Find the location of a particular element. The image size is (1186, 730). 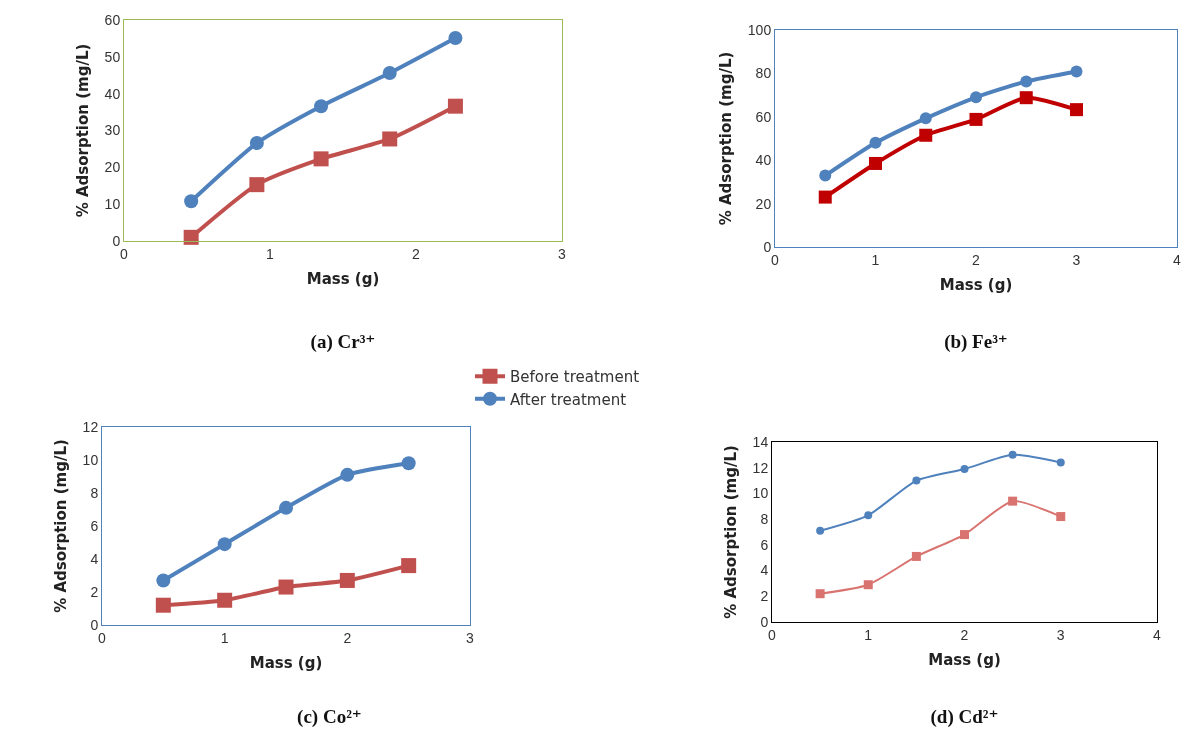

text: (a) Cr³⁺ is located at coordinates (343, 341).